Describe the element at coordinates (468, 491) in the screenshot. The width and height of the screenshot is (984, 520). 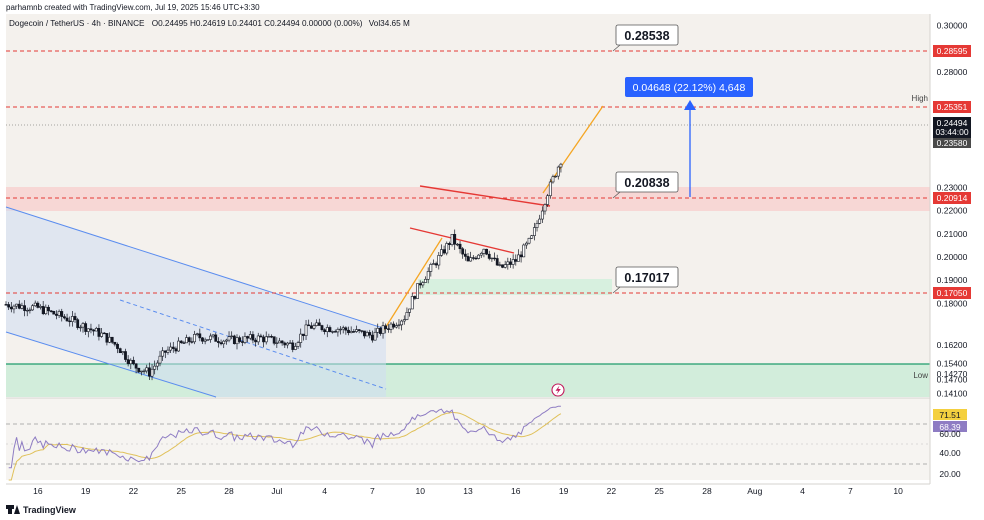
I see `time-axis: 16 19 22 25 28 Jul 4 7 10 13 16 19 22 25 28 Aug 4 7 10` at that location.